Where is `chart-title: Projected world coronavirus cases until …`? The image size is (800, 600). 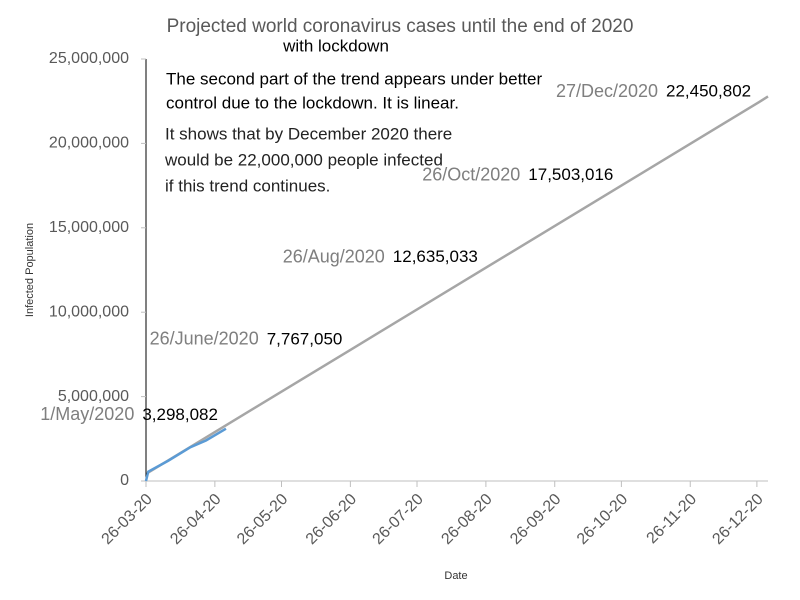
chart-title: Projected world coronavirus cases until … is located at coordinates (400, 26).